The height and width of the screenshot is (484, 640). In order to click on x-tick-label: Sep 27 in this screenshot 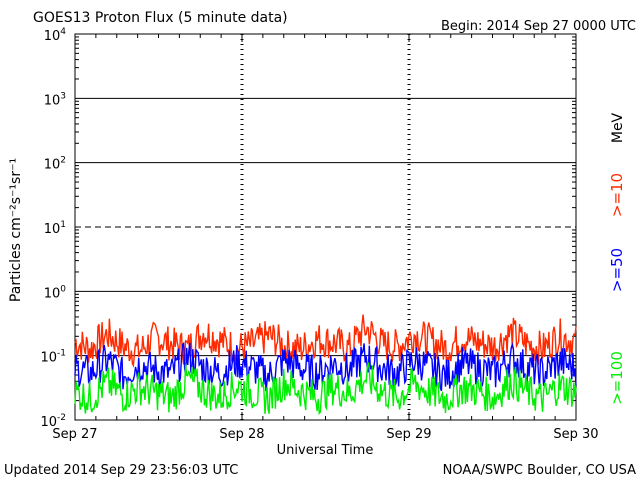, I will do `click(74, 434)`.